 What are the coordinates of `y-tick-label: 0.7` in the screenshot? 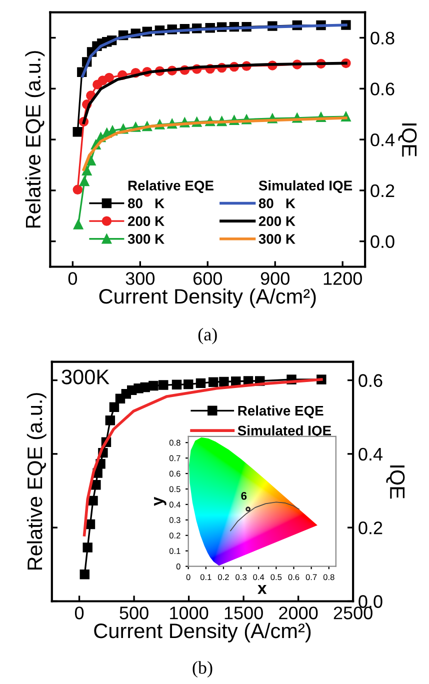 It's located at (174, 458).